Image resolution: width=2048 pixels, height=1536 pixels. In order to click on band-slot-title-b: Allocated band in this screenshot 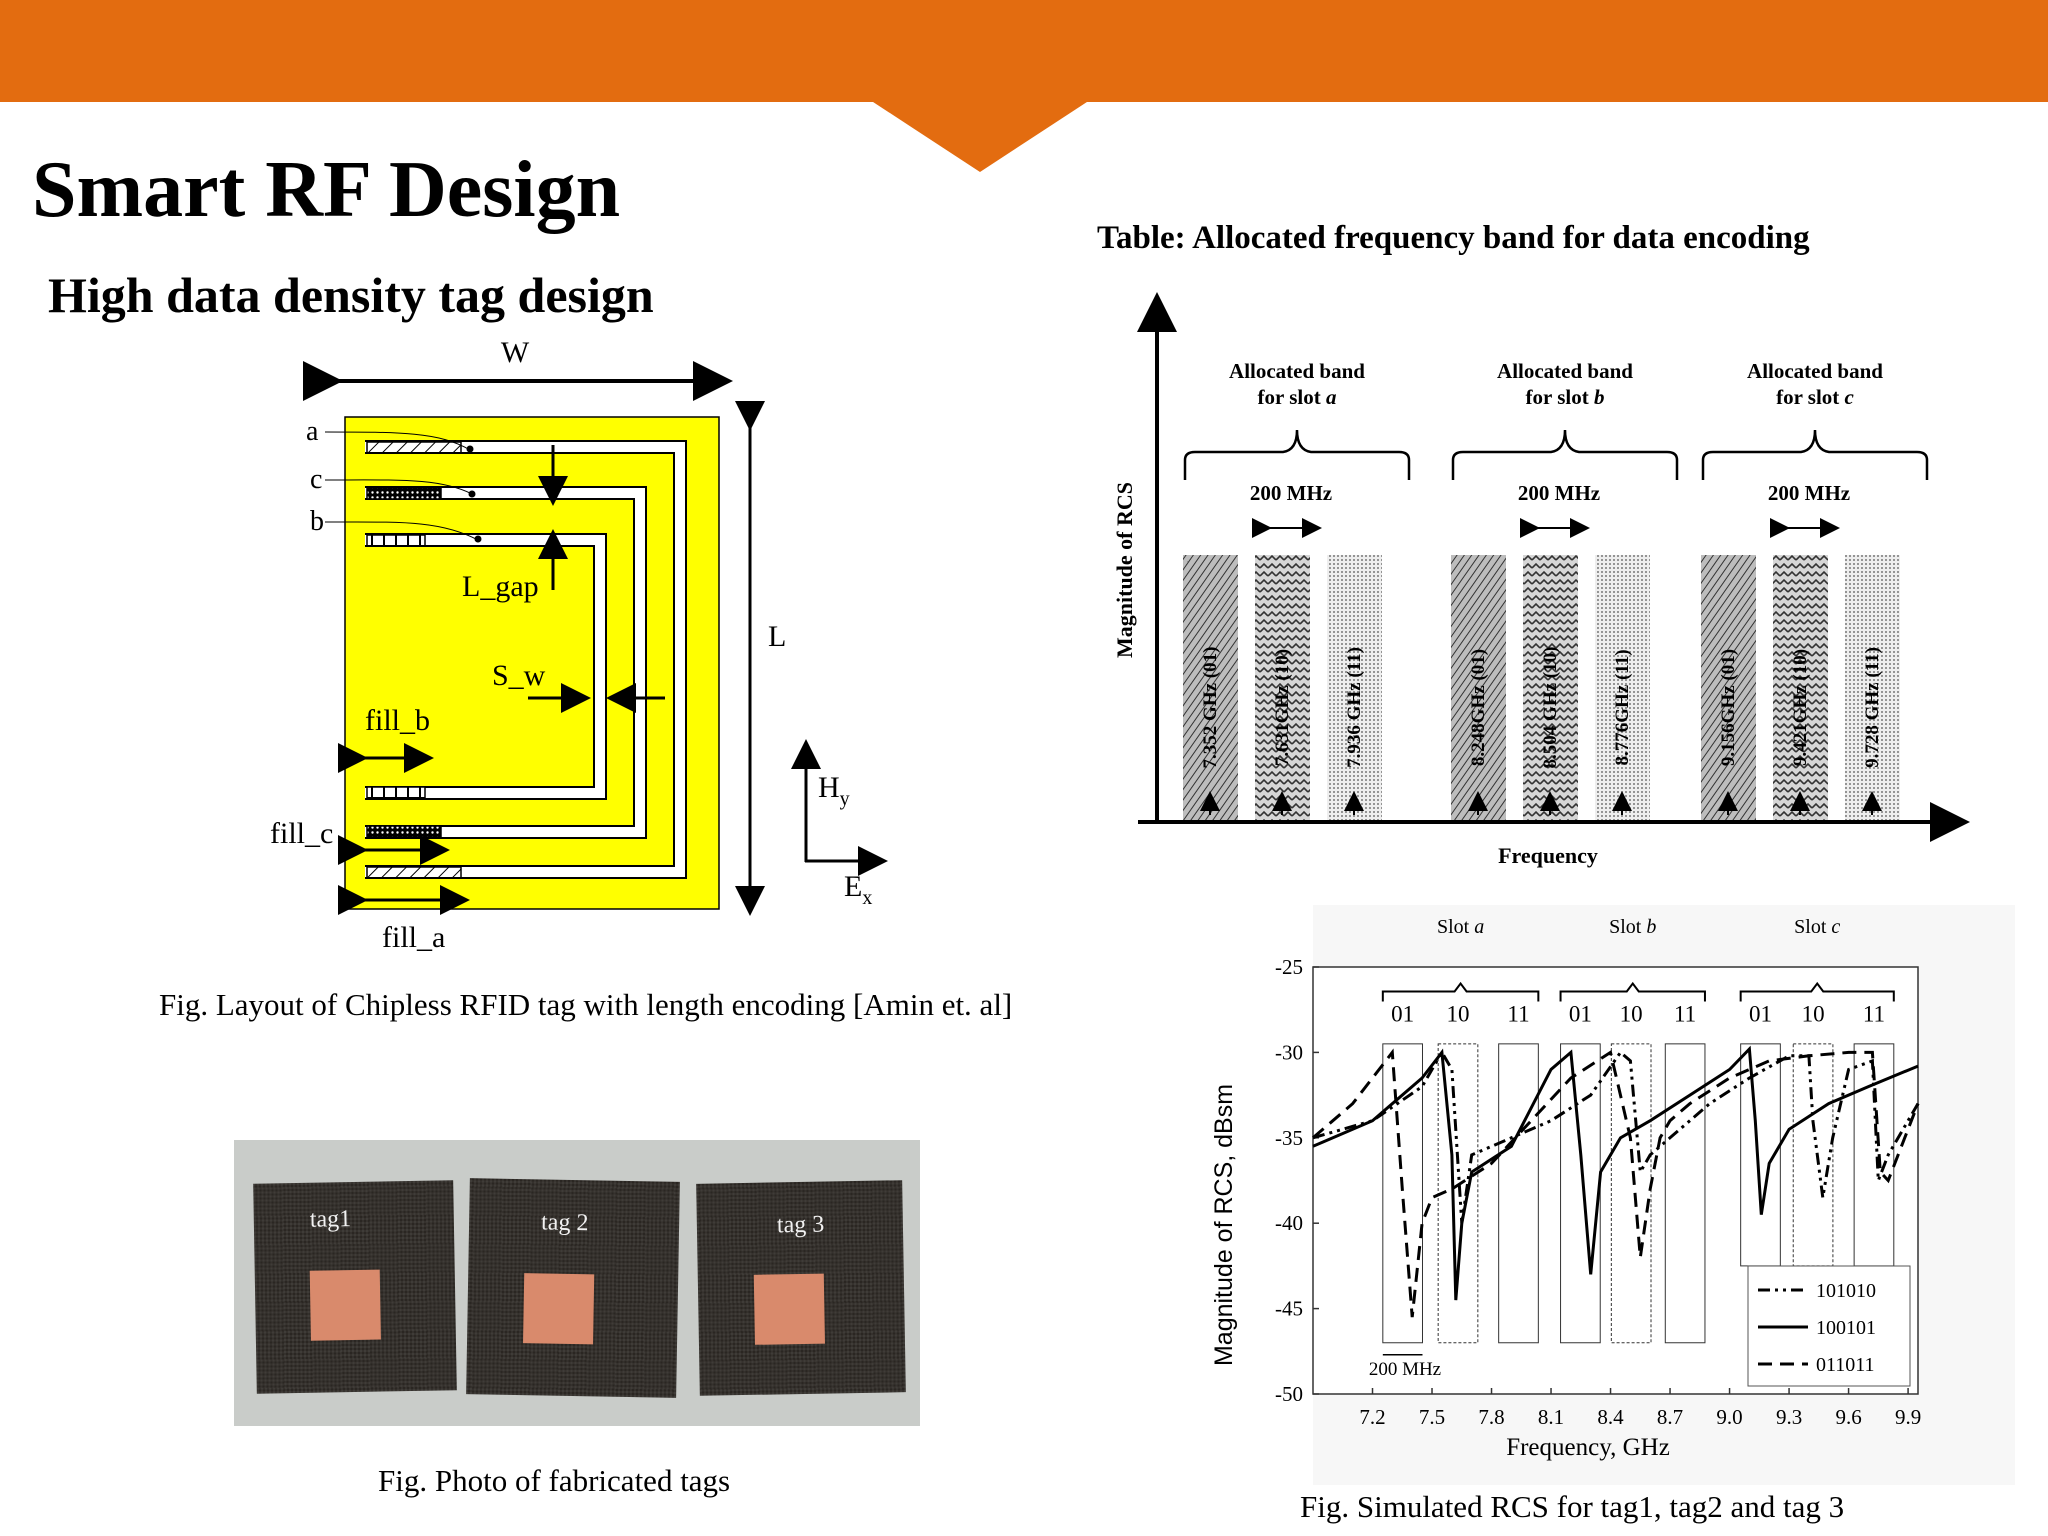, I will do `click(1565, 371)`.